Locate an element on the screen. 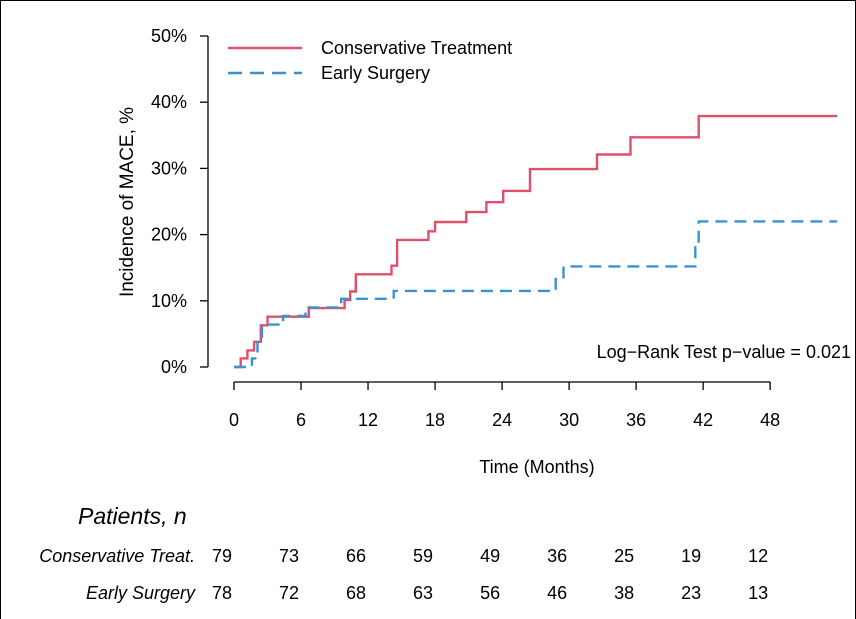 This screenshot has height=619, width=856. x-tick-label: 18 is located at coordinates (435, 420).